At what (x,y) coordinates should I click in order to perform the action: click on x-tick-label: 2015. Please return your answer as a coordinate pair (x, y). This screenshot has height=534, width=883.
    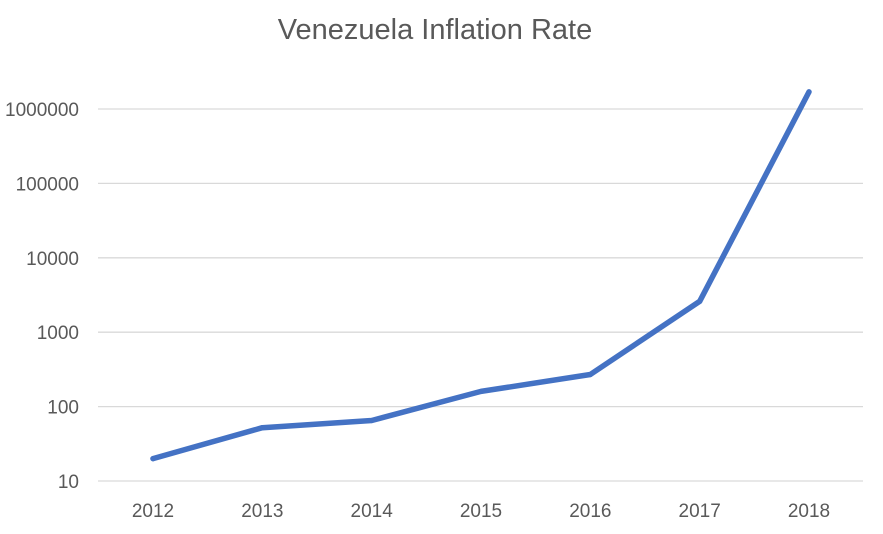
    Looking at the image, I should click on (481, 511).